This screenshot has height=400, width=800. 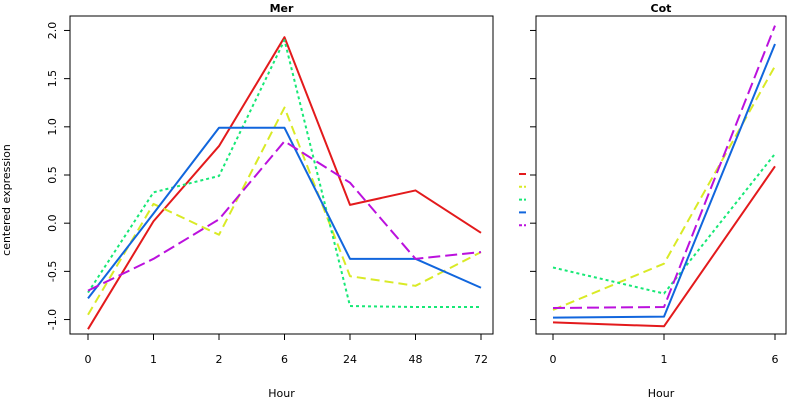 I want to click on panel-title-cot: Cot, so click(x=661, y=8).